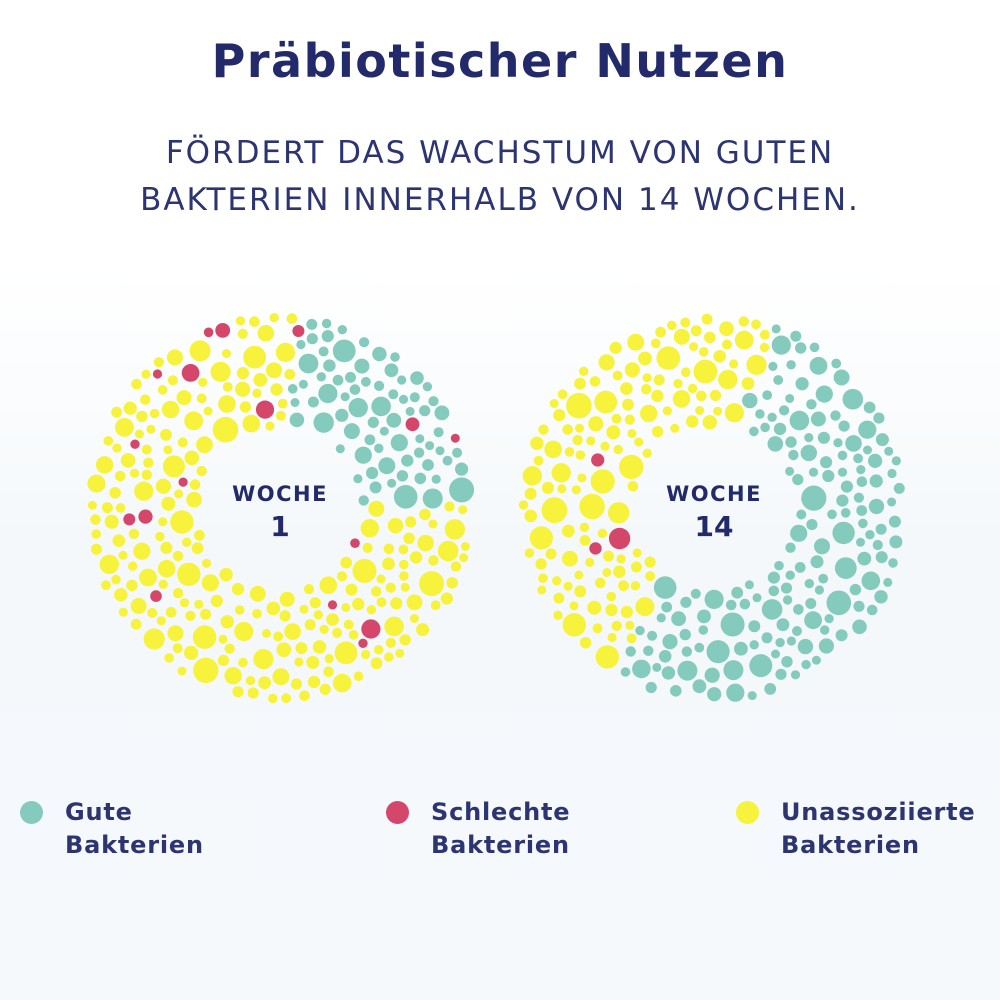 Image resolution: width=1000 pixels, height=1000 pixels. I want to click on legend-unassociated-line-1: Unassoziierte, so click(878, 812).